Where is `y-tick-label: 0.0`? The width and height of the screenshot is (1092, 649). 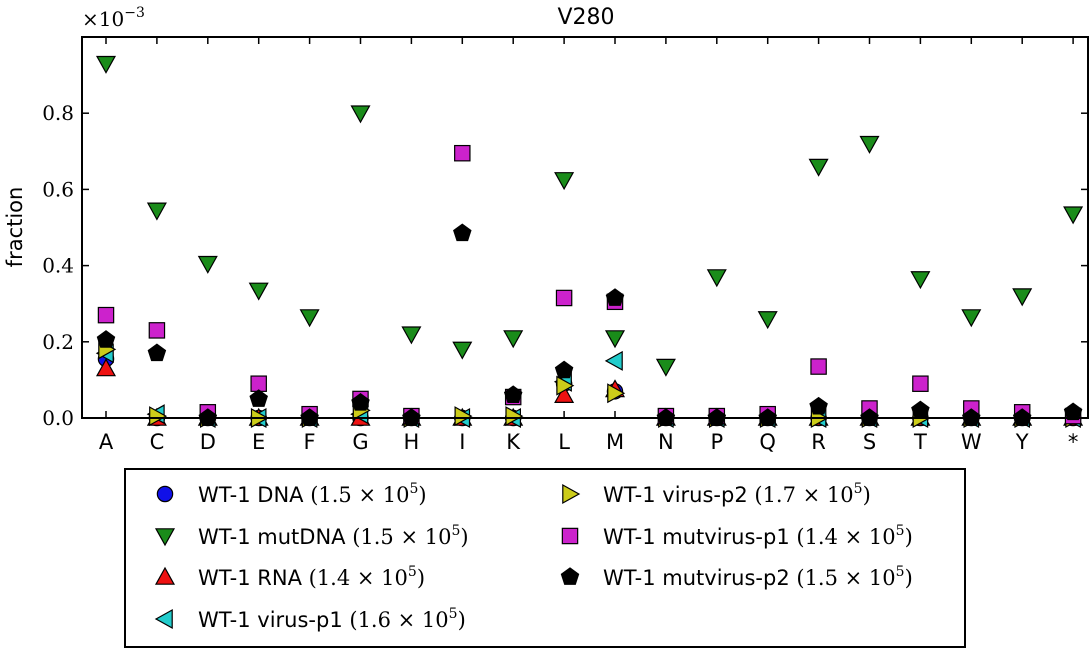
y-tick-label: 0.0 is located at coordinates (58, 418).